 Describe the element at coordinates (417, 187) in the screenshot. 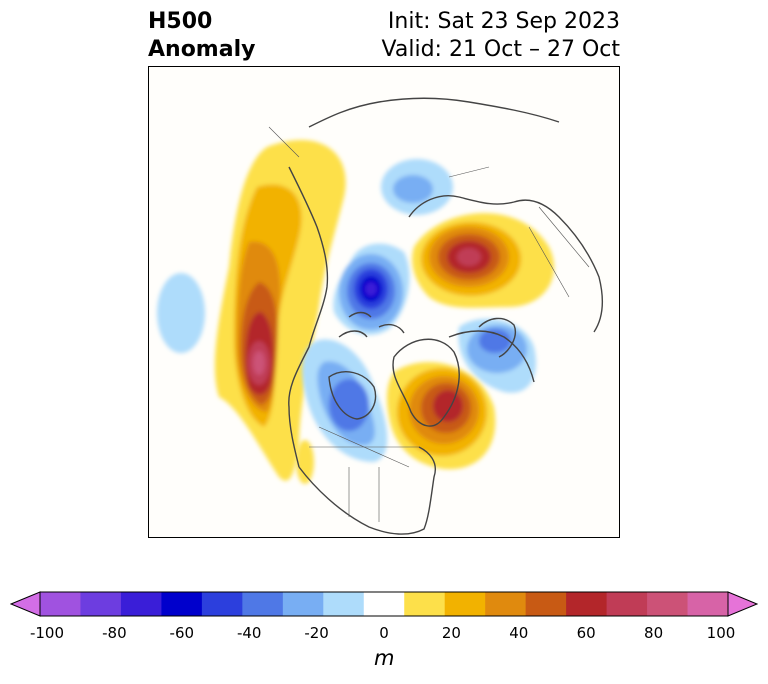

I see `trough-siberia` at that location.